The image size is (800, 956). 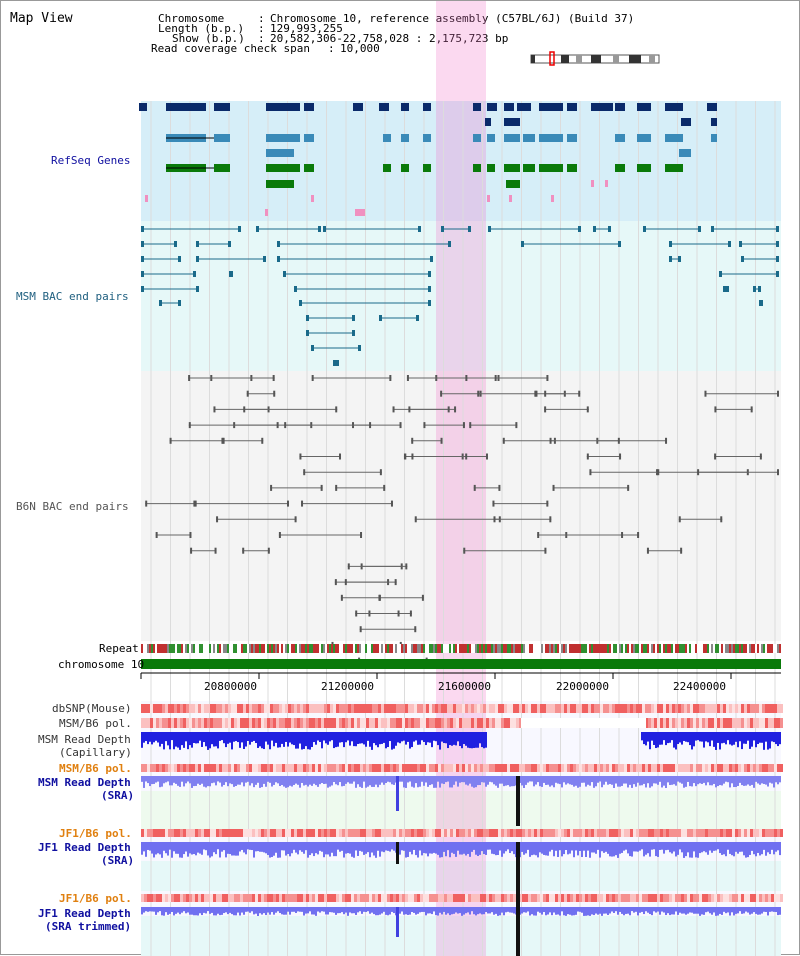 What do you see at coordinates (84, 847) in the screenshot?
I see `label-jf1-depth: JF1 Read Depth` at bounding box center [84, 847].